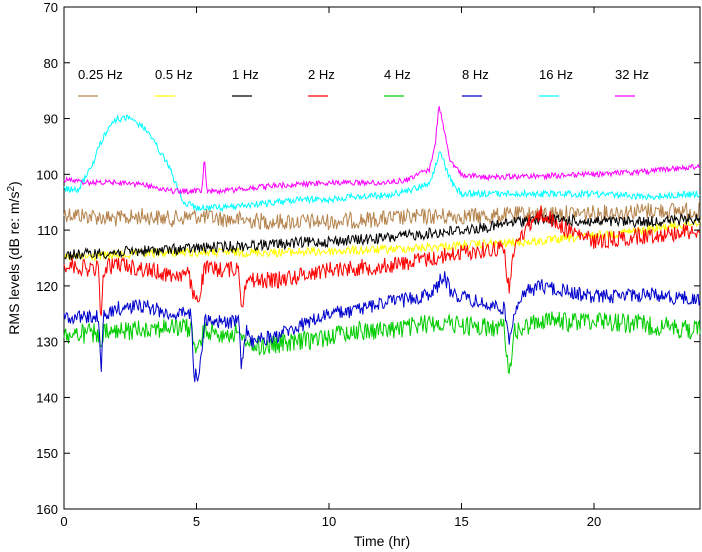 The image size is (702, 552). Describe the element at coordinates (47, 286) in the screenshot. I see `y-tick-label: 120` at that location.